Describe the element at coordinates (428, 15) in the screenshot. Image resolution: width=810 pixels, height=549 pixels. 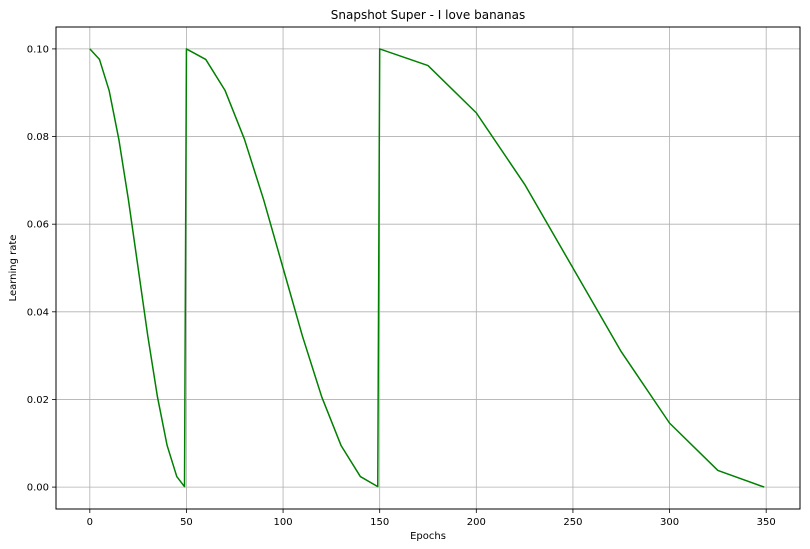
I see `chart-title: Snapshot Super - I love bananas` at that location.